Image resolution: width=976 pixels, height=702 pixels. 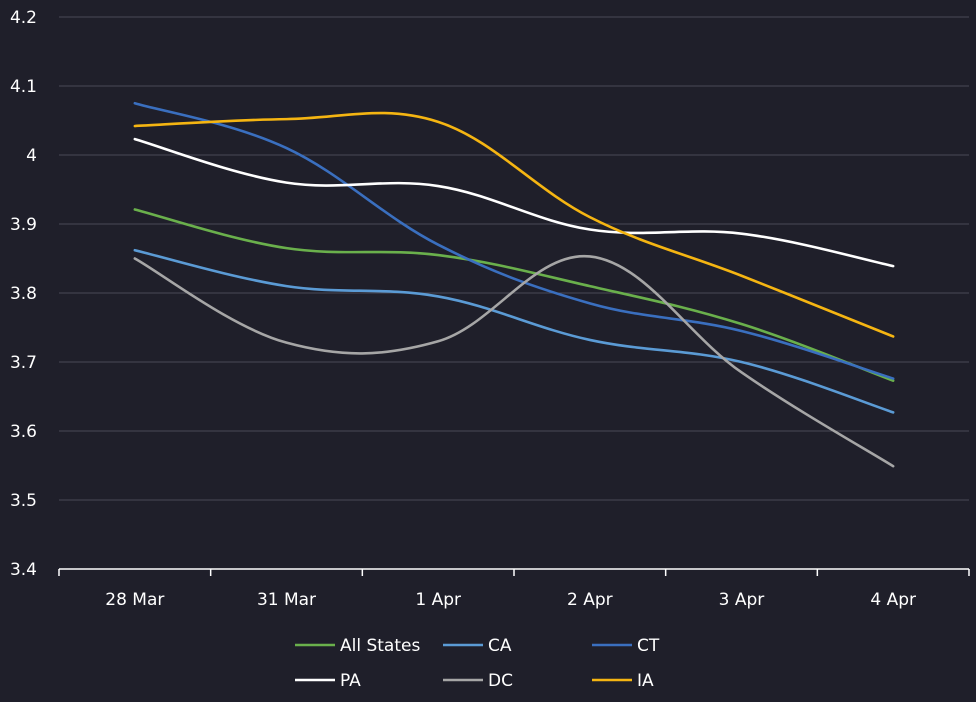 I want to click on y-tick-label: 3.8, so click(x=23, y=294).